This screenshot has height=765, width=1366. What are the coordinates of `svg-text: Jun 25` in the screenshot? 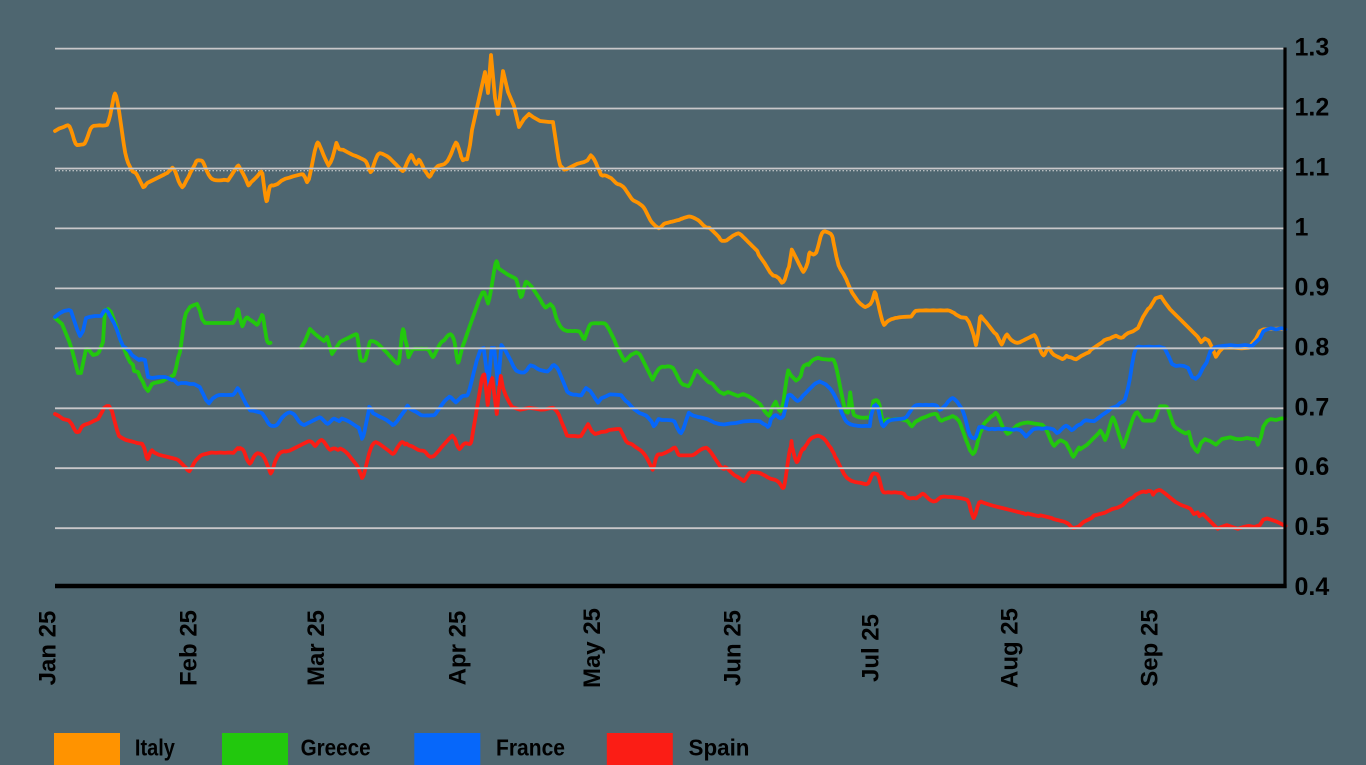 It's located at (733, 648).